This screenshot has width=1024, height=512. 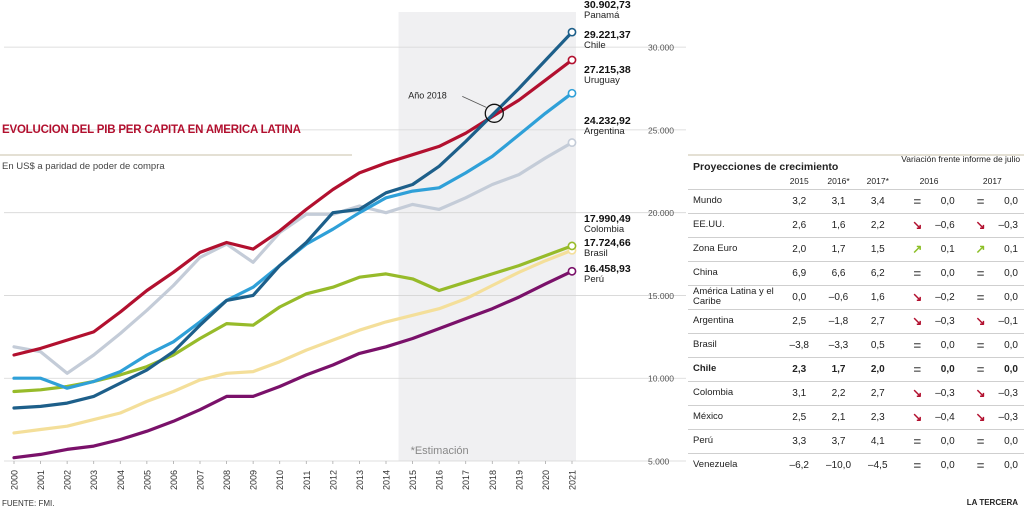 I want to click on table-row: Zona Euro 2,0 1,7 1,5 ↗ 0,1 ↗ 0,1, so click(x=856, y=249).